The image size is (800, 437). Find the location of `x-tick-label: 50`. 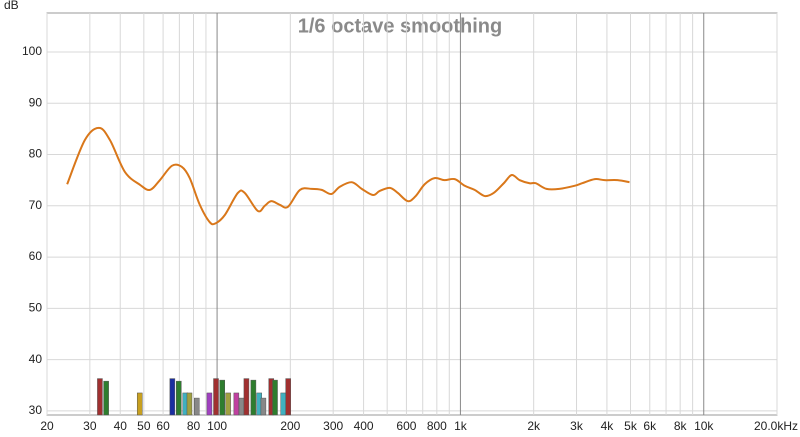

x-tick-label: 50 is located at coordinates (144, 426).